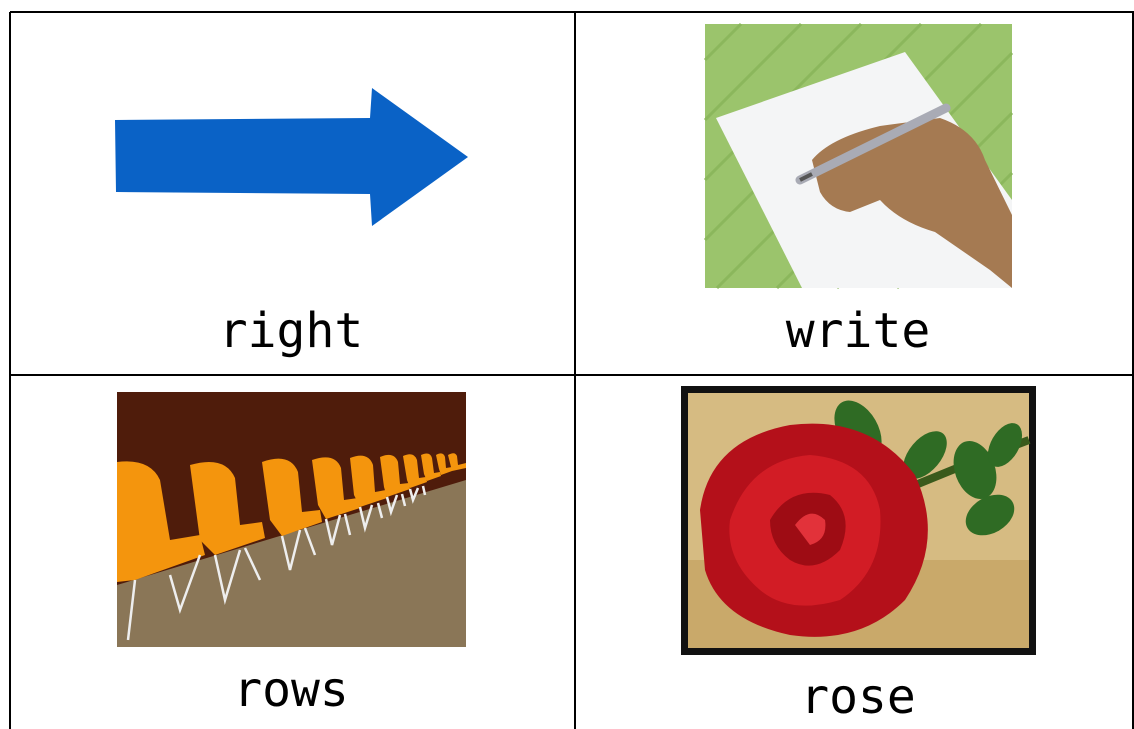 The height and width of the screenshot is (729, 1134). I want to click on card-label: rose, so click(858, 697).